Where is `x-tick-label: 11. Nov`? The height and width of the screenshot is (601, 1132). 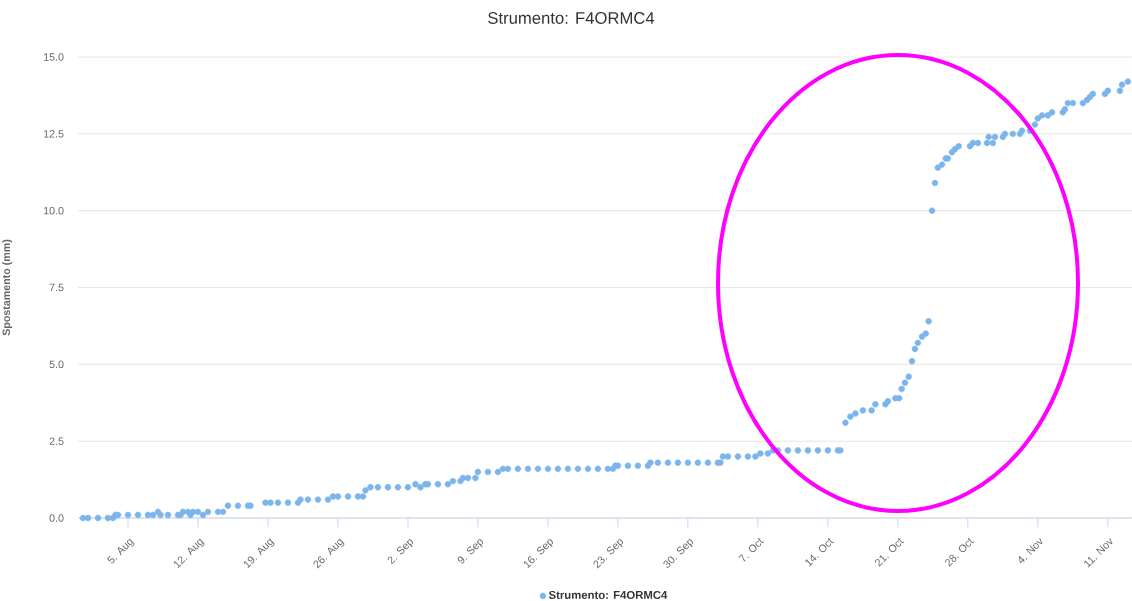 x-tick-label: 11. Nov is located at coordinates (1098, 553).